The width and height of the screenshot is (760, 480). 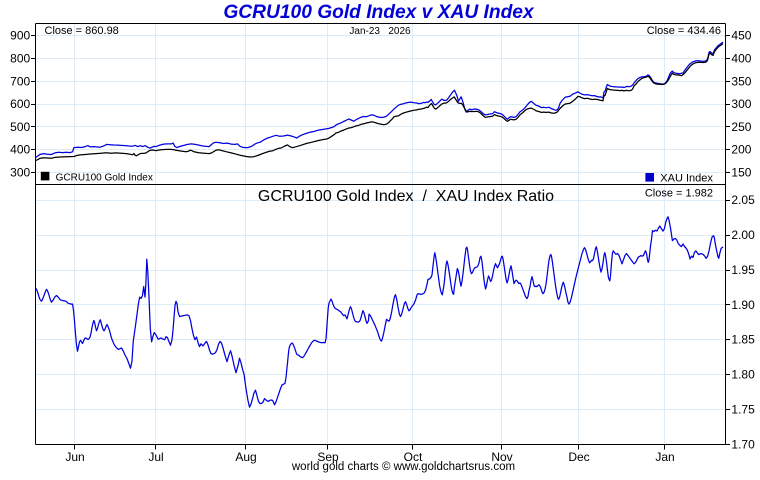 I want to click on svg-text: Close = 1.982, so click(x=679, y=194).